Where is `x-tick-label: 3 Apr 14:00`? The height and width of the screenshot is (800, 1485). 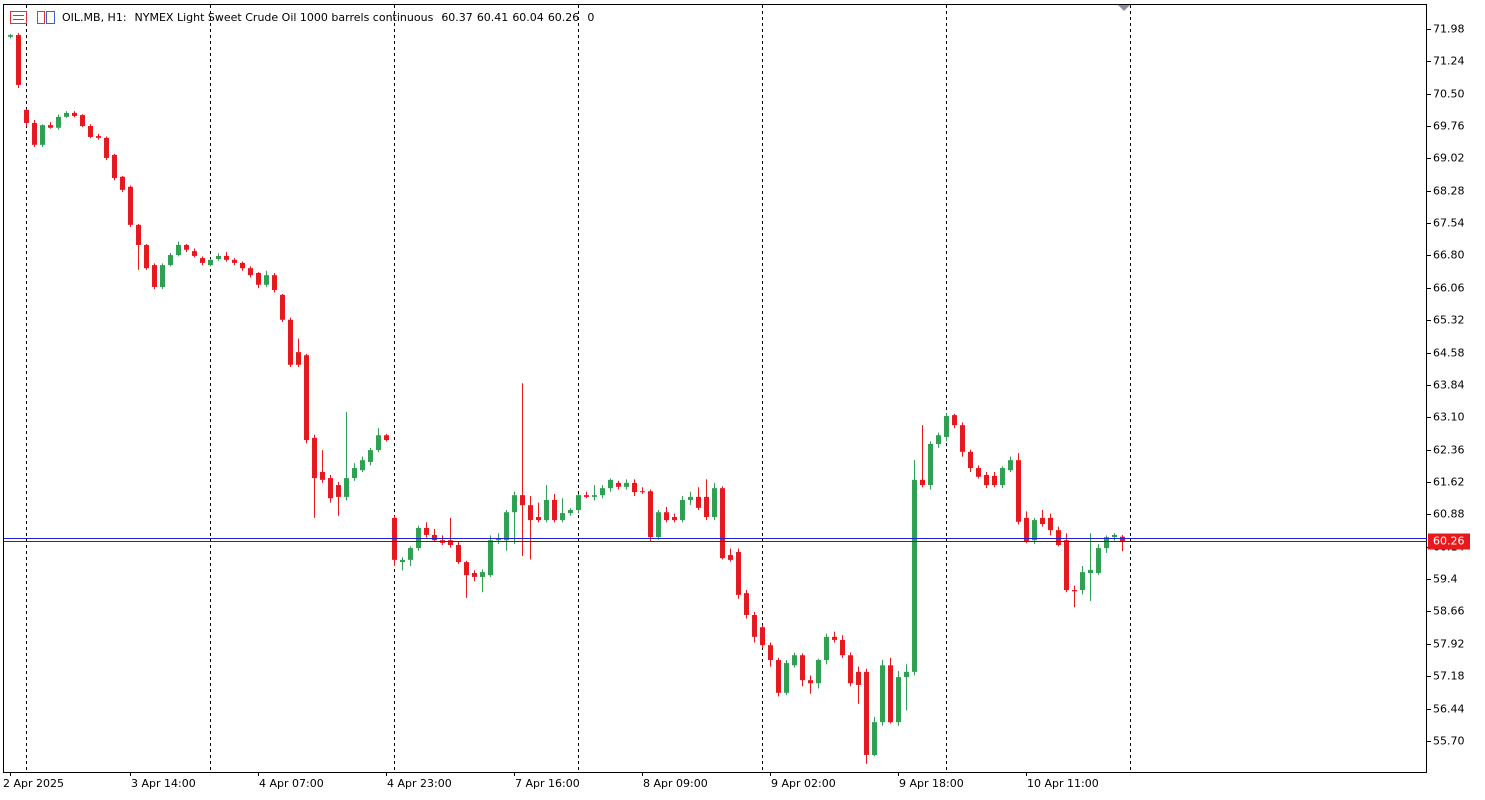
x-tick-label: 3 Apr 14:00 is located at coordinates (163, 783).